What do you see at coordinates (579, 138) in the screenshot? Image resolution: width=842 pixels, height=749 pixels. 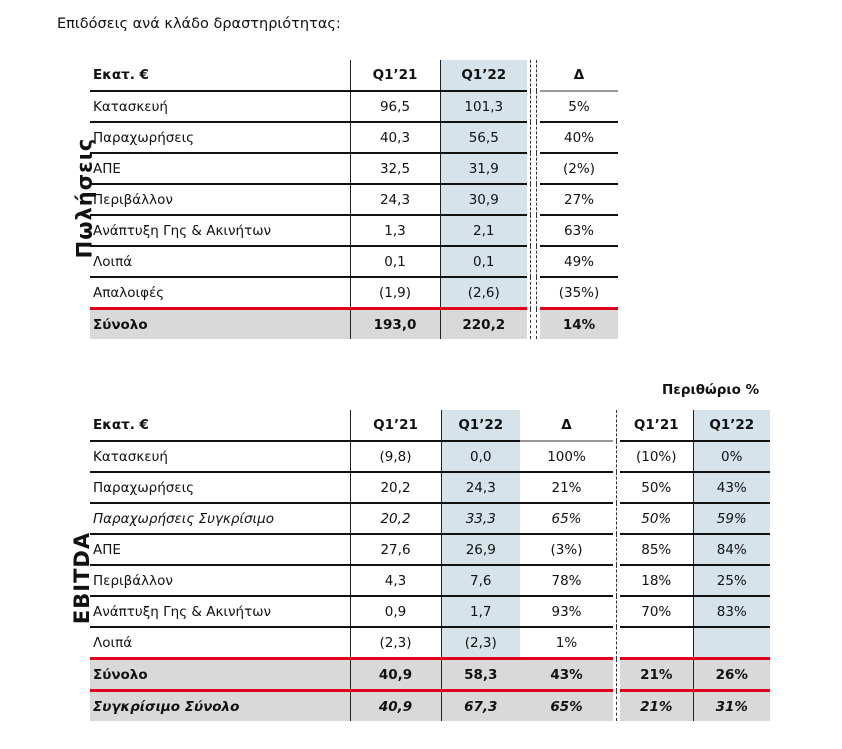 I see `delta-cell: 40%` at bounding box center [579, 138].